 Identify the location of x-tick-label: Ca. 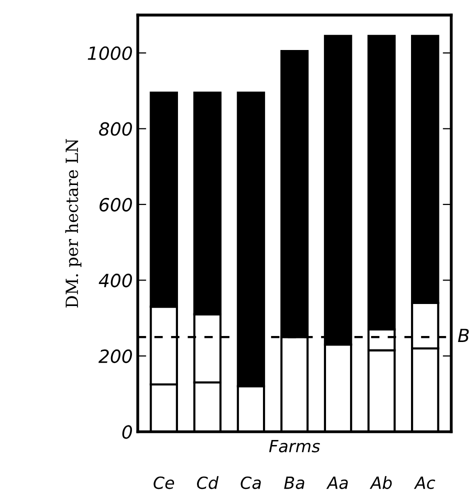
(250, 483).